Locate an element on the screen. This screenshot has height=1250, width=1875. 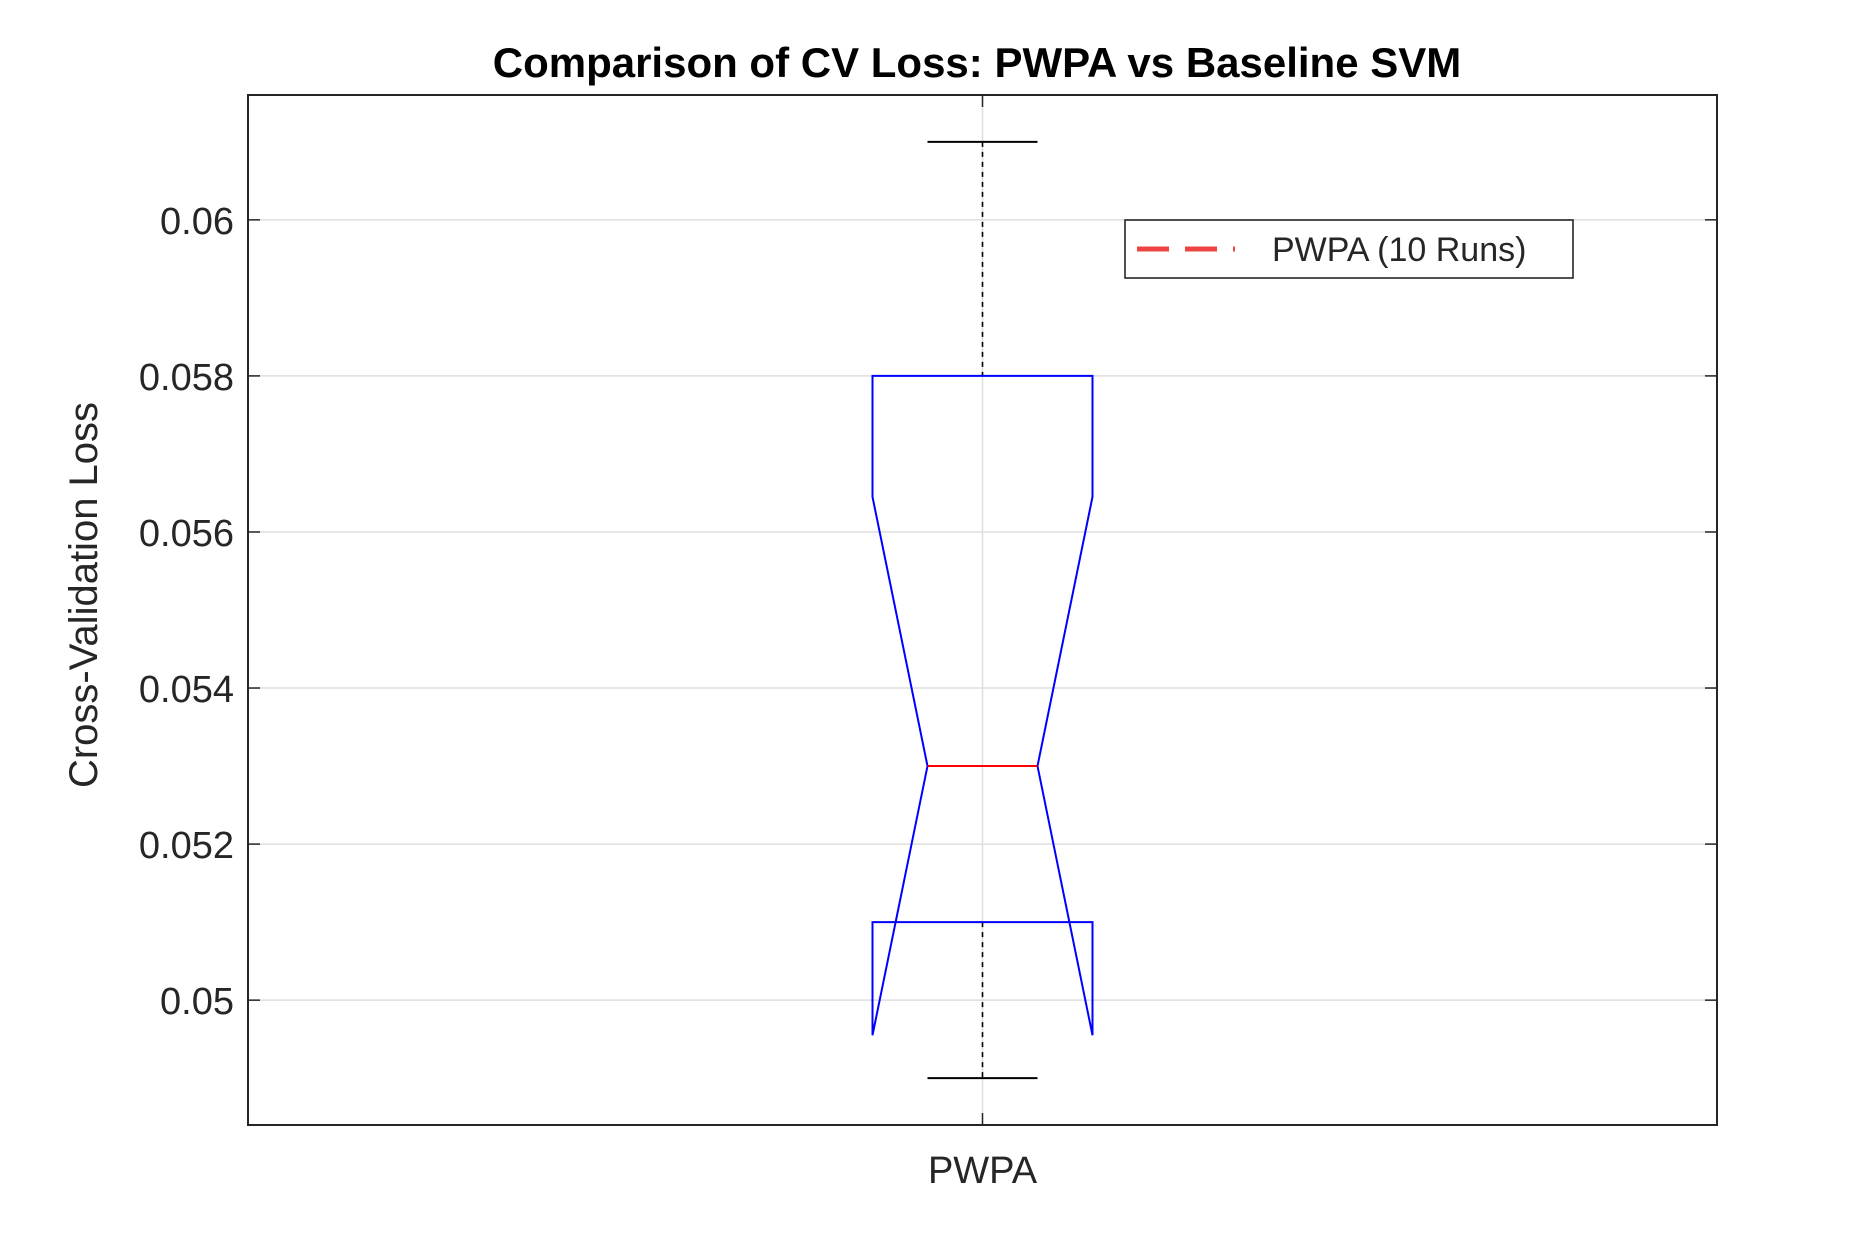
y-tick-label: 0.06 is located at coordinates (197, 222).